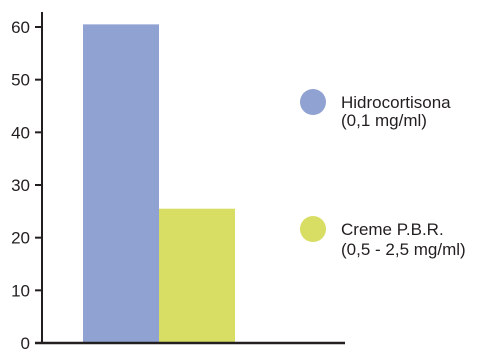  What do you see at coordinates (20, 132) in the screenshot?
I see `y-tick-label: 40` at bounding box center [20, 132].